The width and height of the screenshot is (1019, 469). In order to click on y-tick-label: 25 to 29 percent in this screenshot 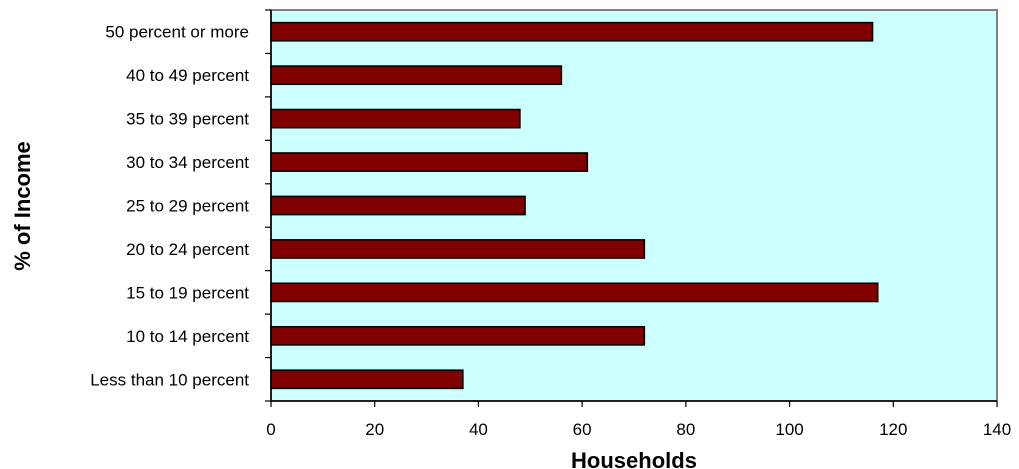, I will do `click(187, 206)`.